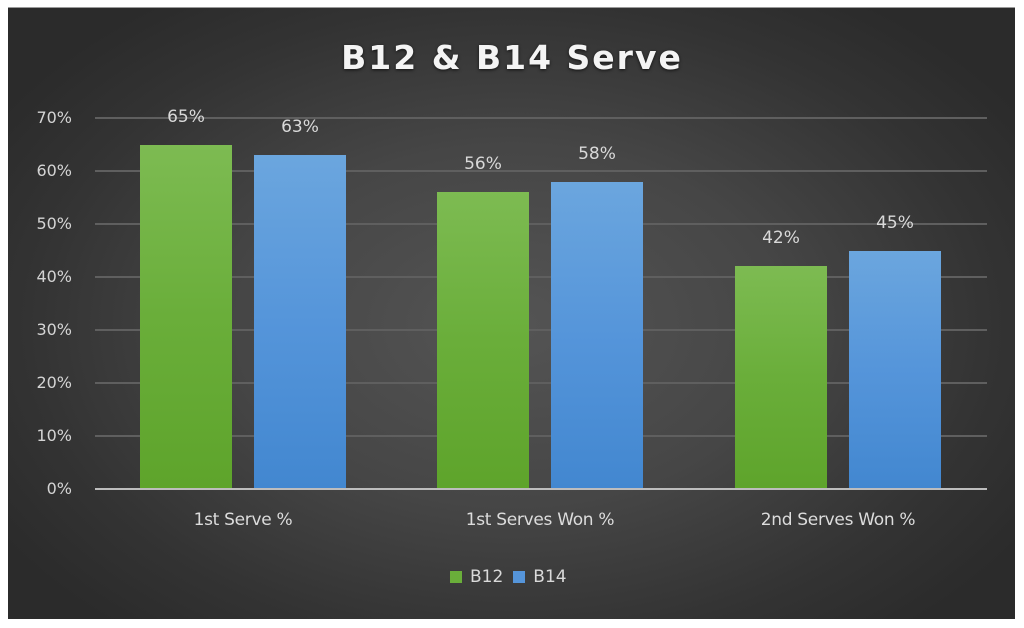 The image size is (1024, 628). I want to click on legend-item-b12: B12, so click(476, 577).